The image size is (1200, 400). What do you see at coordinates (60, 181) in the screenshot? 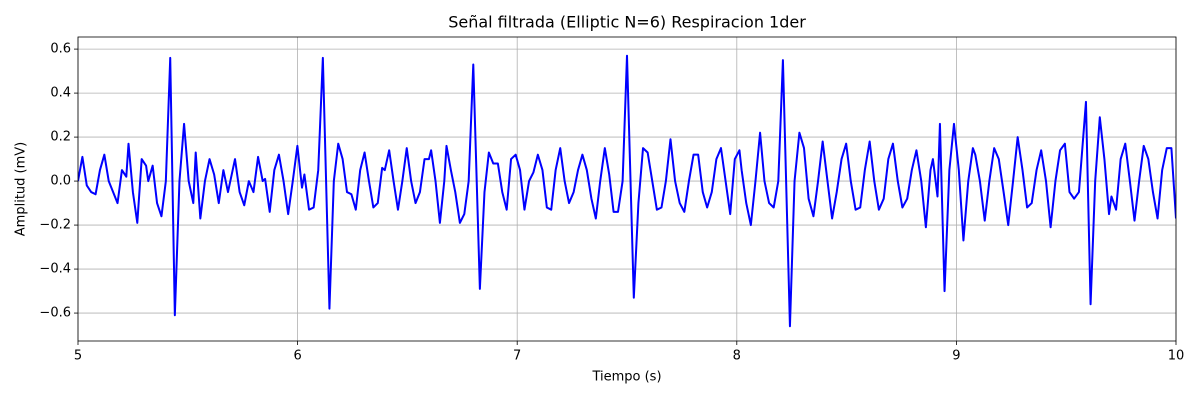
I see `y-tick-label: 0.0` at bounding box center [60, 181].